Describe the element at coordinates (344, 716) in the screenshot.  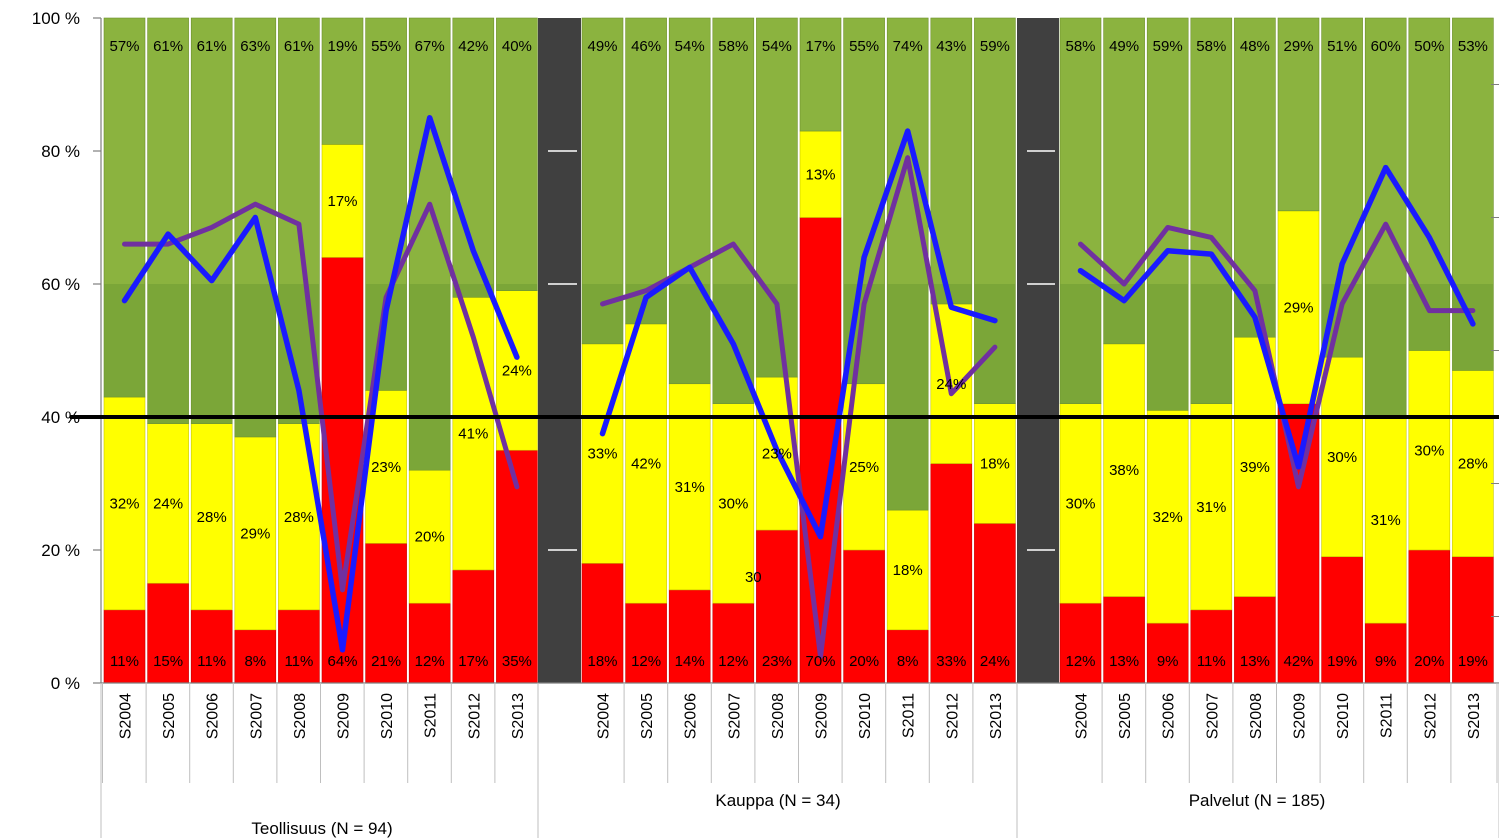
I see `x-category-label: S2009` at that location.